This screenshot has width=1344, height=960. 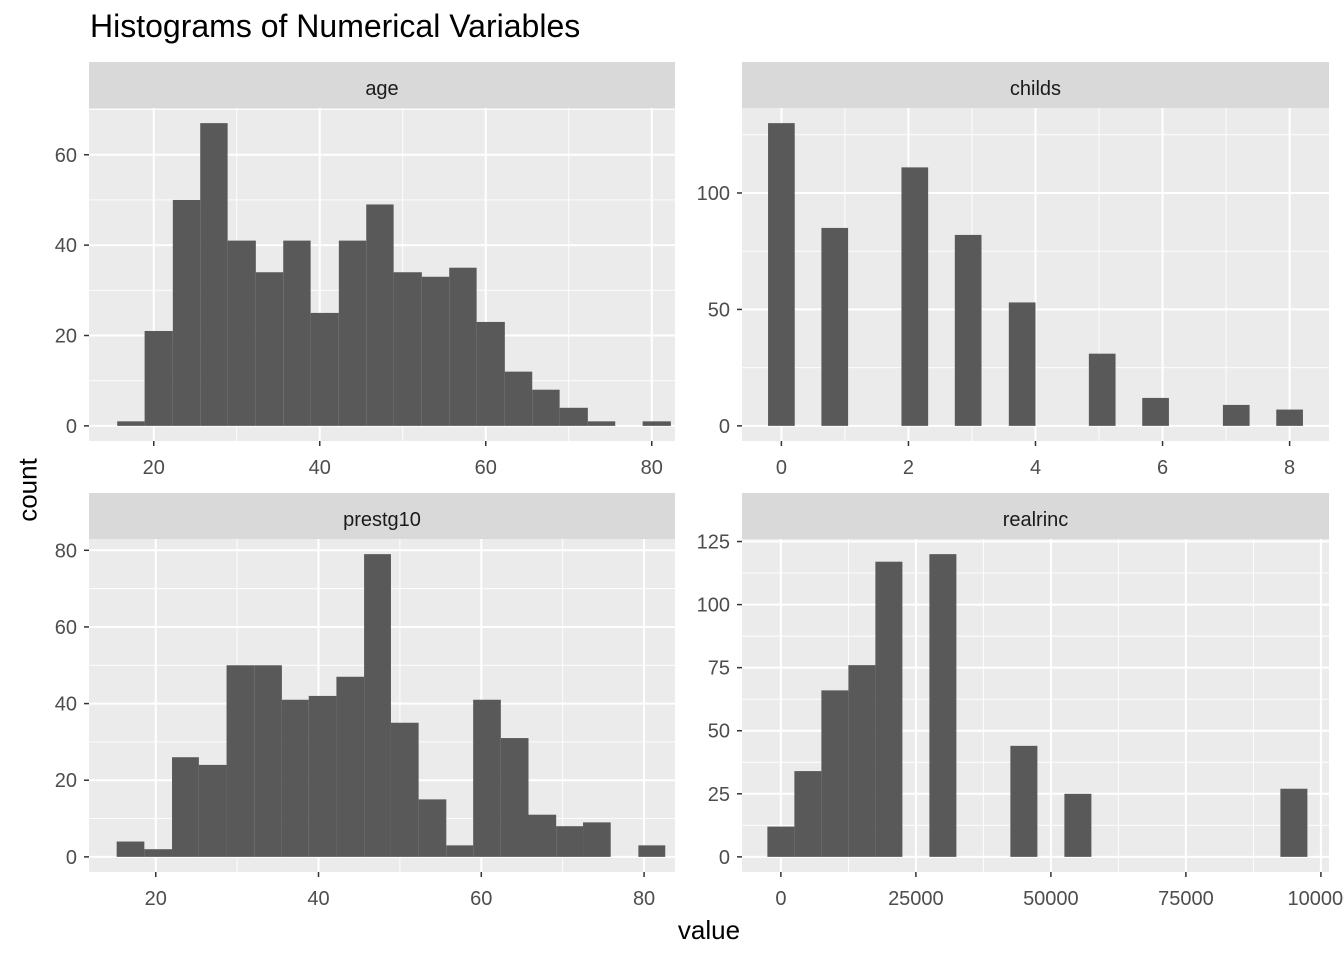 What do you see at coordinates (719, 795) in the screenshot?
I see `y-tick-label: 25` at bounding box center [719, 795].